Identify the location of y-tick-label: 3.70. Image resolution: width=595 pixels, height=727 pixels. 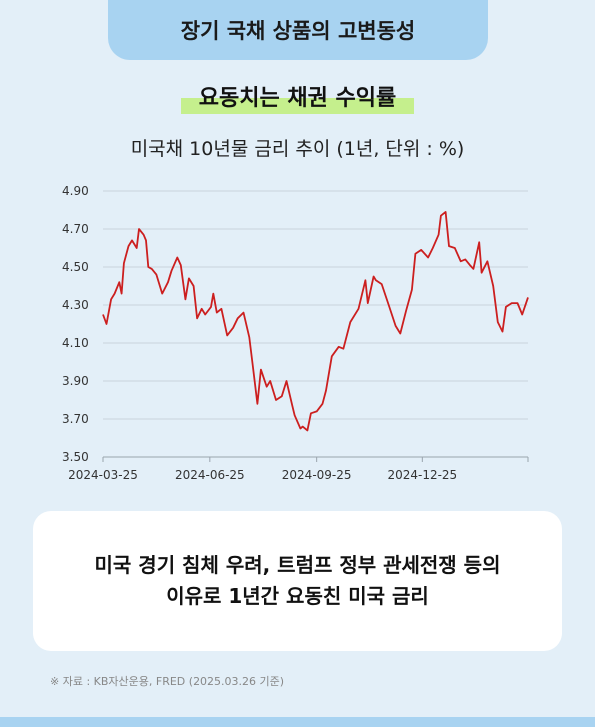
(75, 419).